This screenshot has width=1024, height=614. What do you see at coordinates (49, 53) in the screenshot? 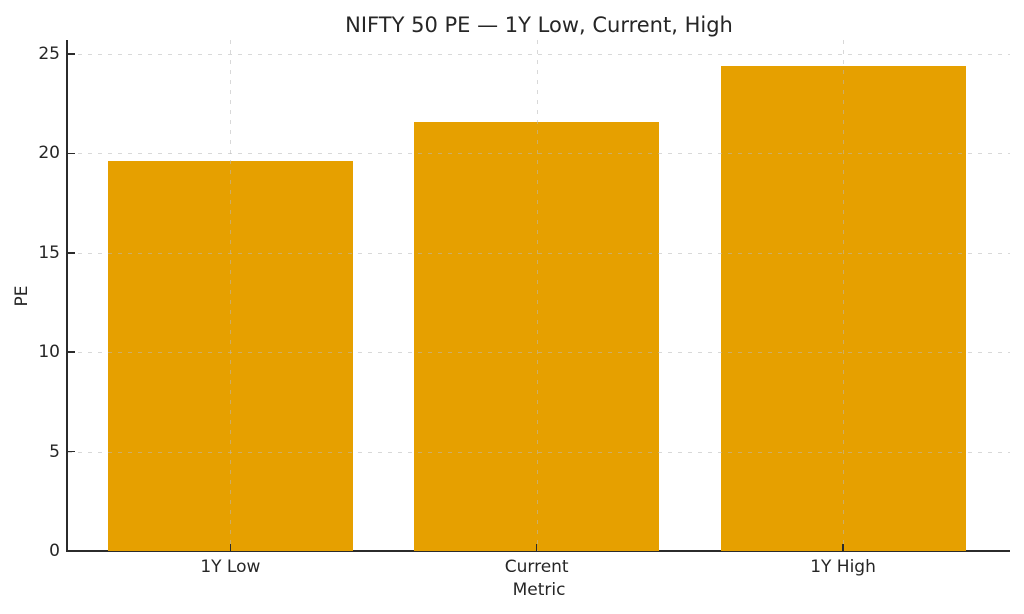
I see `y-tick-label-25: 25` at bounding box center [49, 53].